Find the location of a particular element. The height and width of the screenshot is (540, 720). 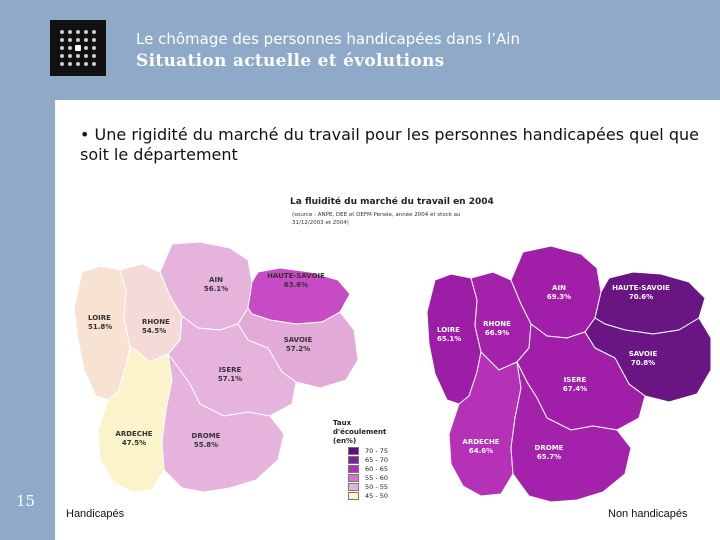

region-value-label: 70.6% is located at coordinates (641, 297).